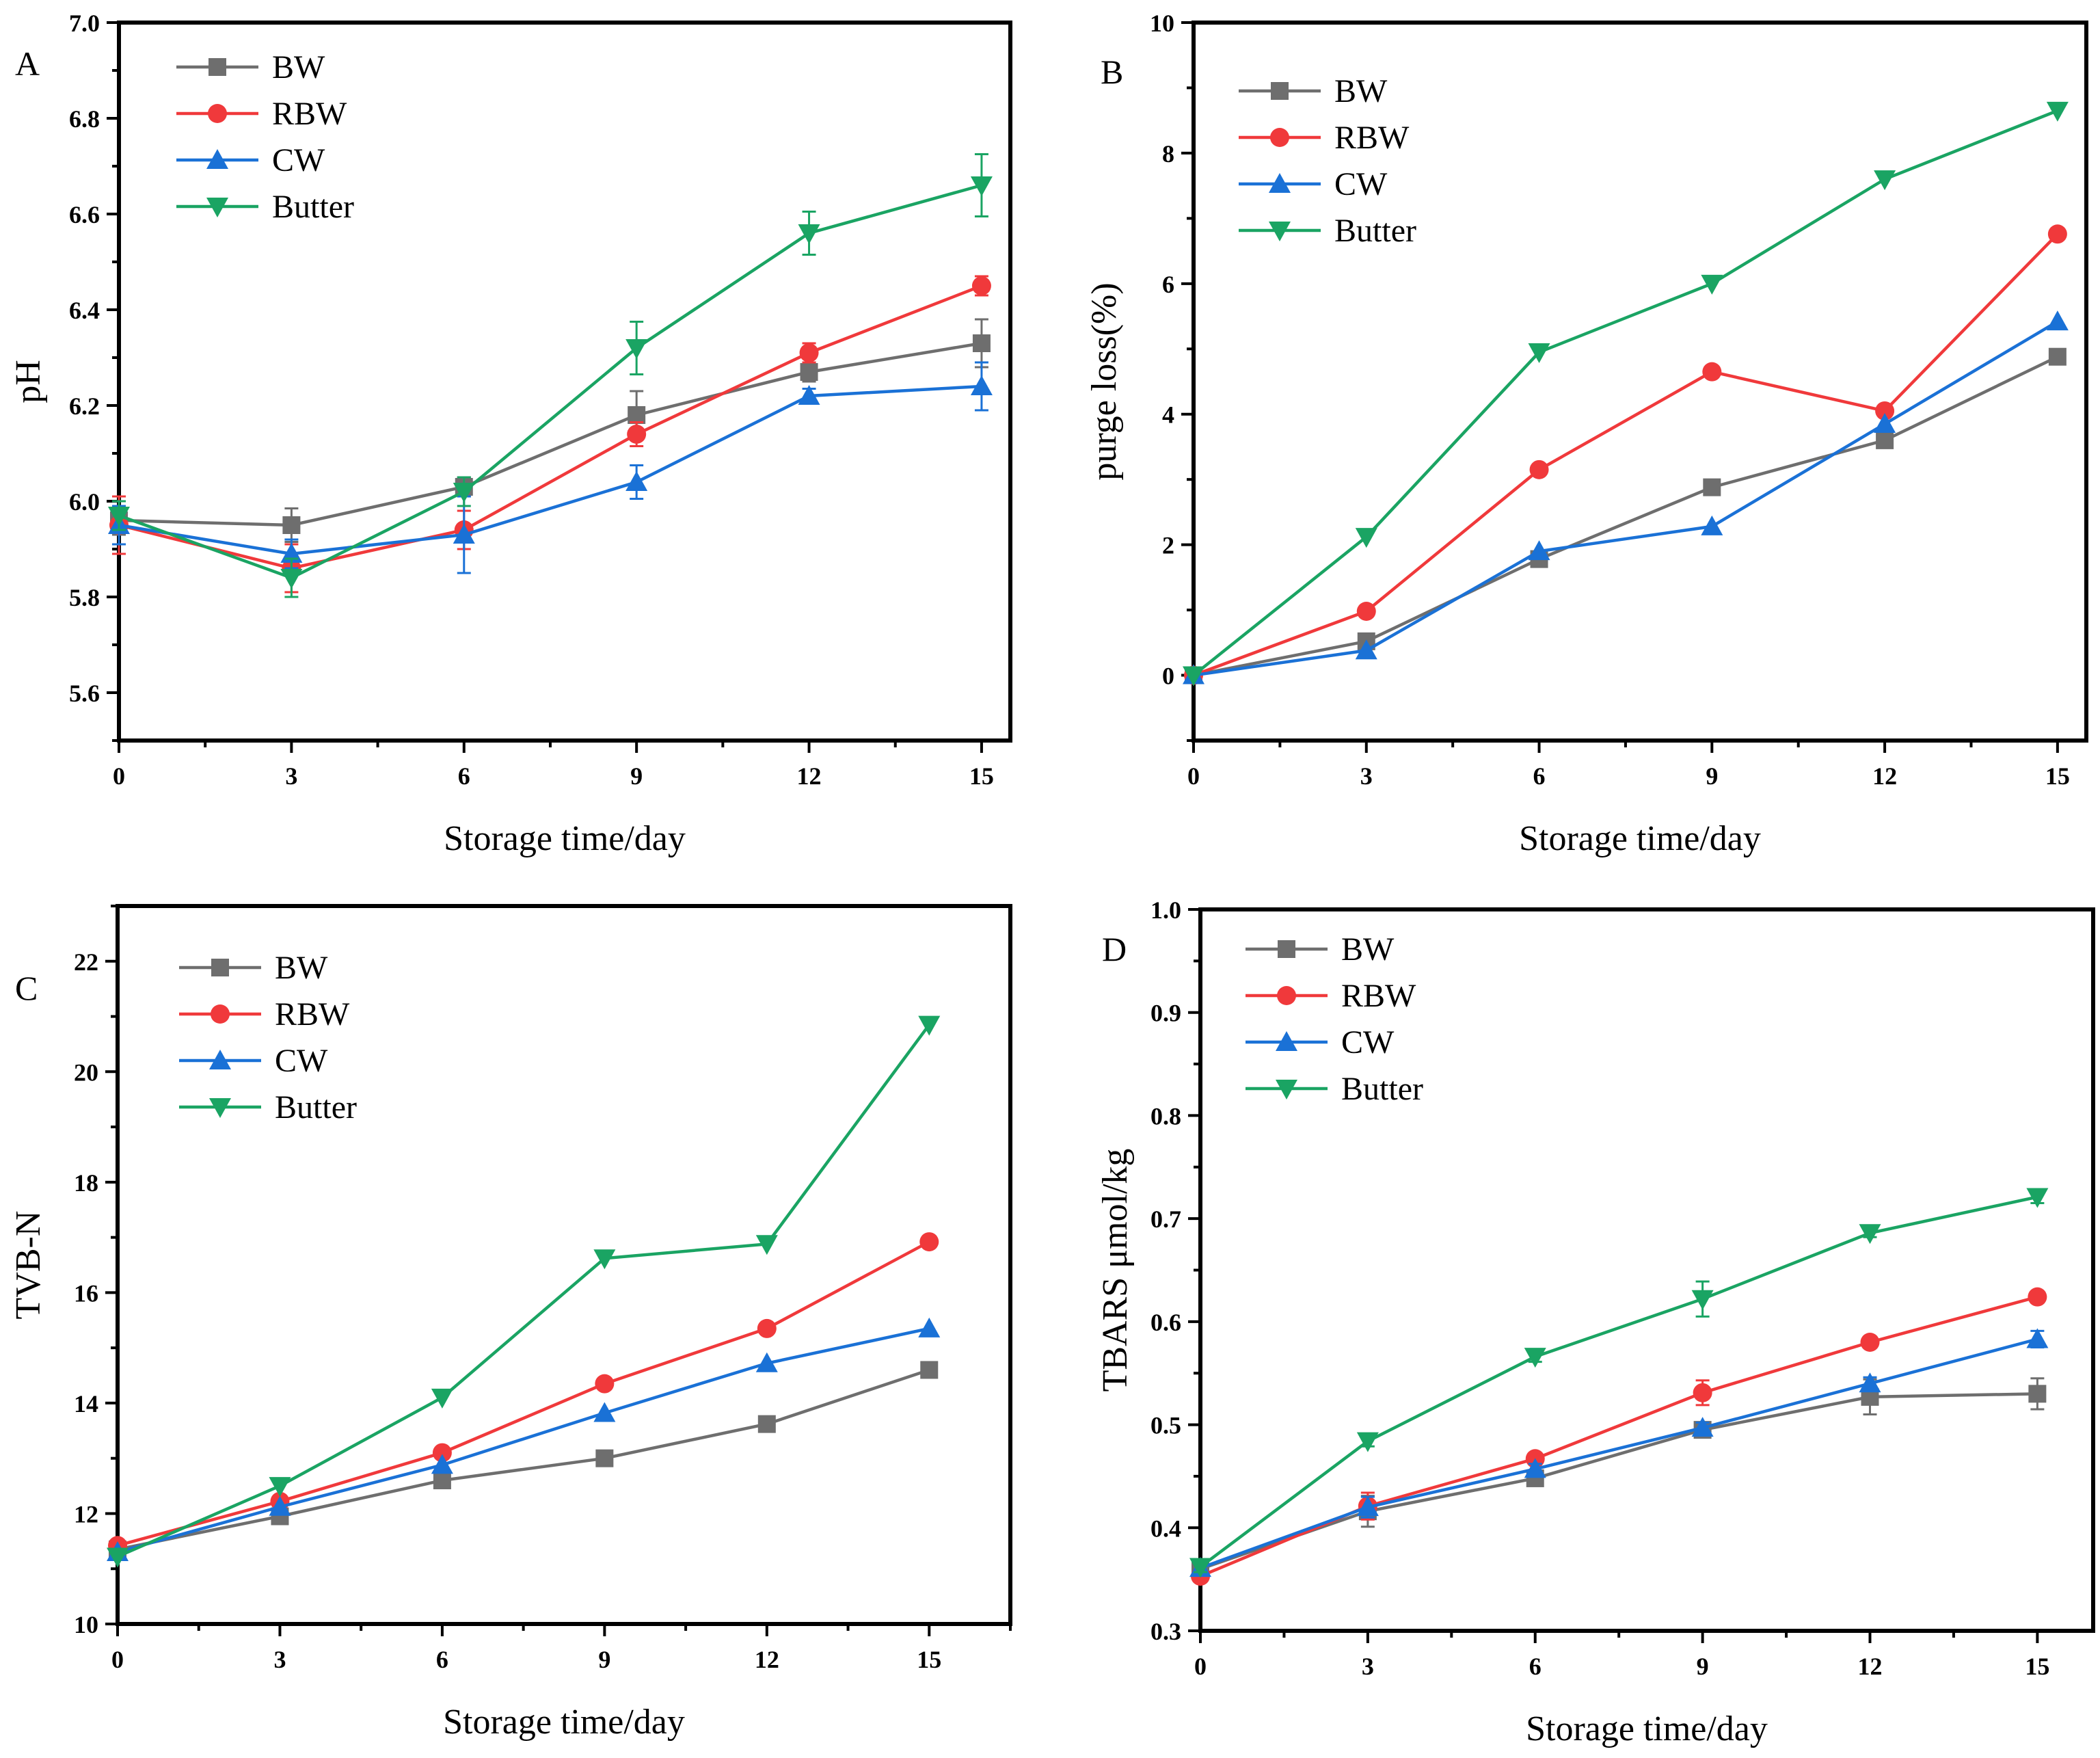 The width and height of the screenshot is (2100, 1758). I want to click on series-line-bw, so click(523, 1460).